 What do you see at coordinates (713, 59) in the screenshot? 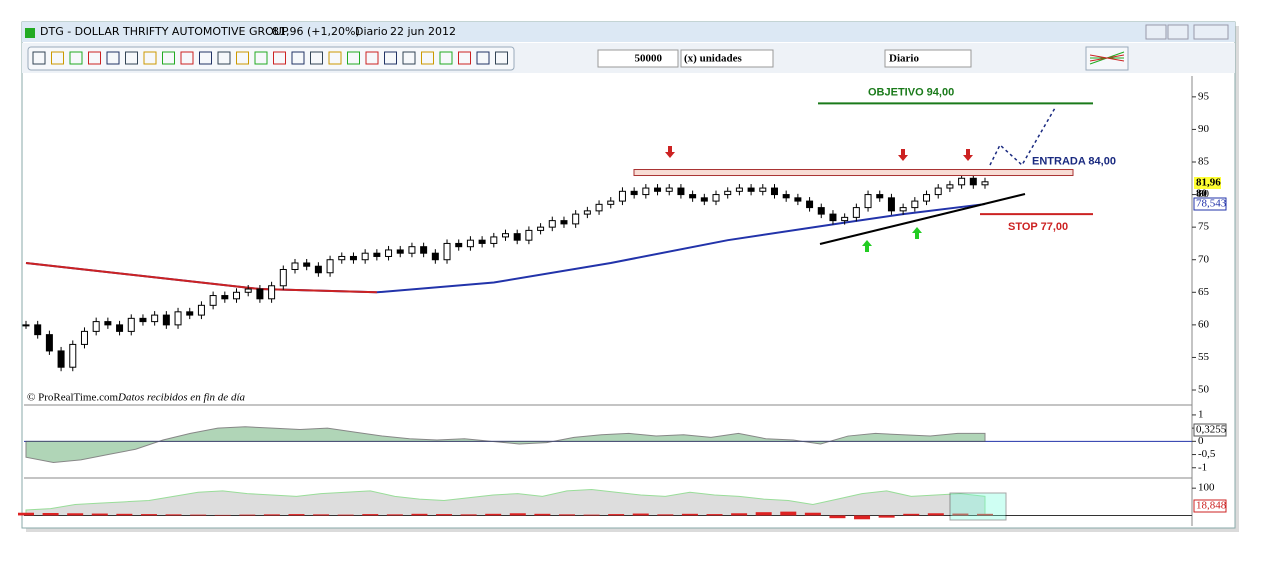
I see `unit: (x) unidades` at bounding box center [713, 59].